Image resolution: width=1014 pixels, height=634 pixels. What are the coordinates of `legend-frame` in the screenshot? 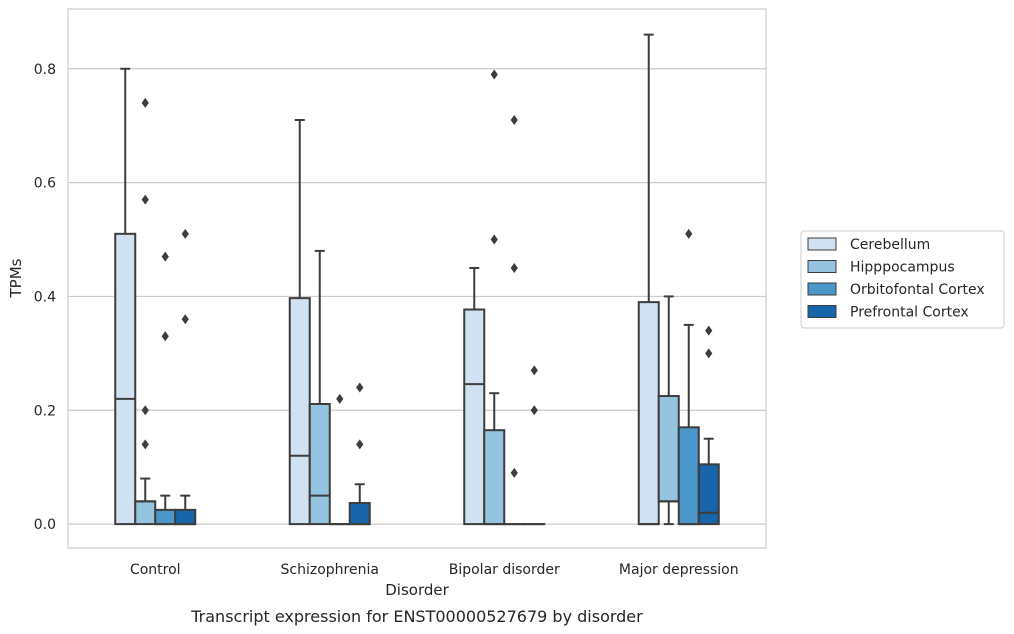 It's located at (902, 279).